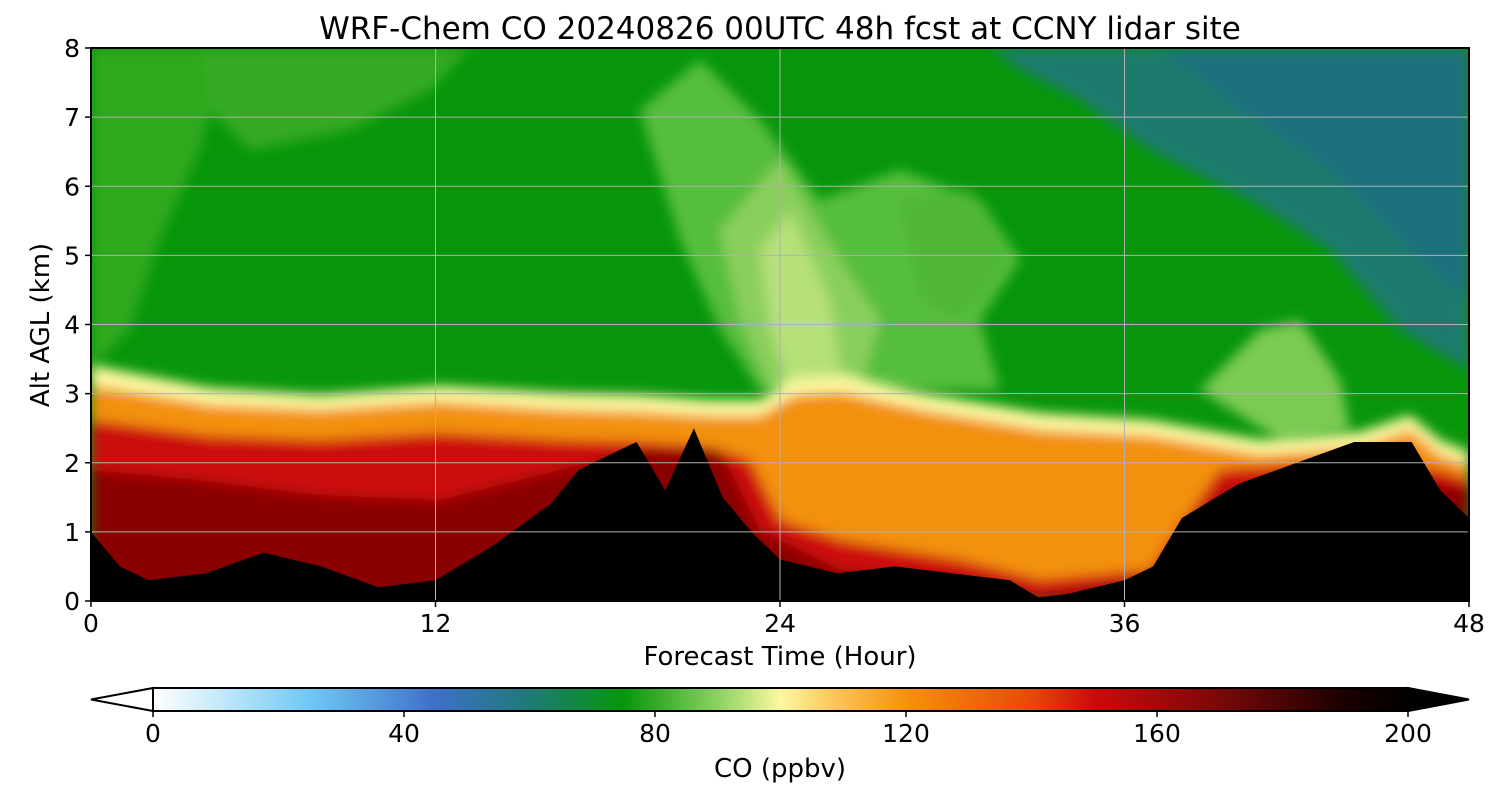 Image resolution: width=1500 pixels, height=800 pixels. I want to click on colorbar-high-extension, so click(1438, 699).